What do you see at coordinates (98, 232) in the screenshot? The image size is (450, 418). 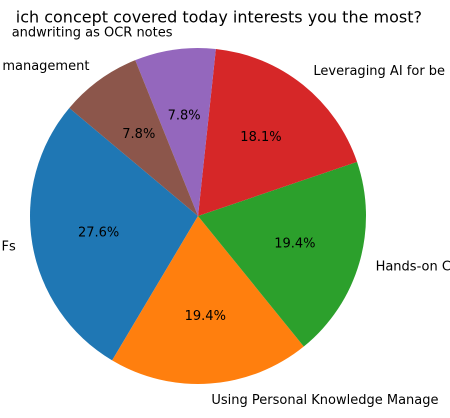 I see `value-label: 27.6%` at bounding box center [98, 232].